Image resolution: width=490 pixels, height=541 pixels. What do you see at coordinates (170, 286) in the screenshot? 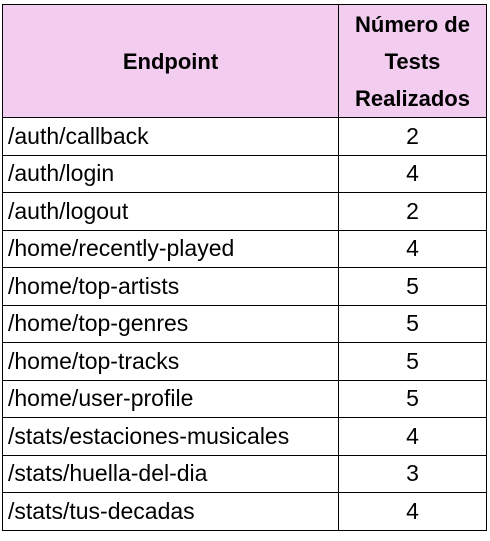
I see `endpoint-cell: /home/top-artists` at bounding box center [170, 286].